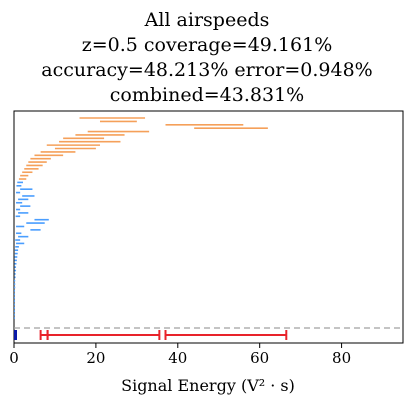 This screenshot has height=409, width=413. I want to click on title-line-3: accuracy=48.213% error=0.948%, so click(206, 70).